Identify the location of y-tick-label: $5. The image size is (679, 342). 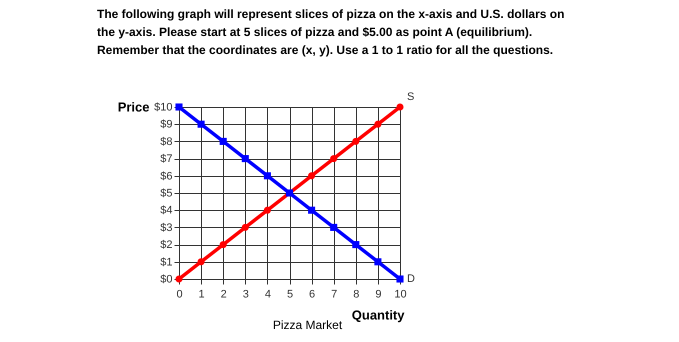
(166, 194).